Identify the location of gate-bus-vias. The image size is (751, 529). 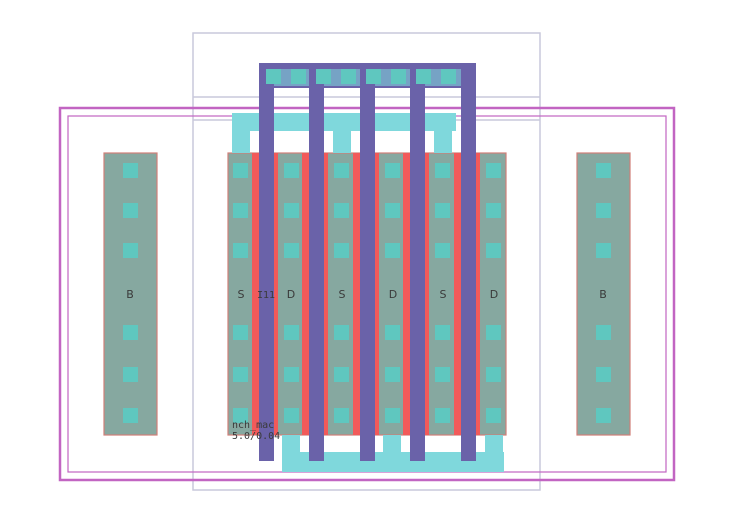
(361, 76).